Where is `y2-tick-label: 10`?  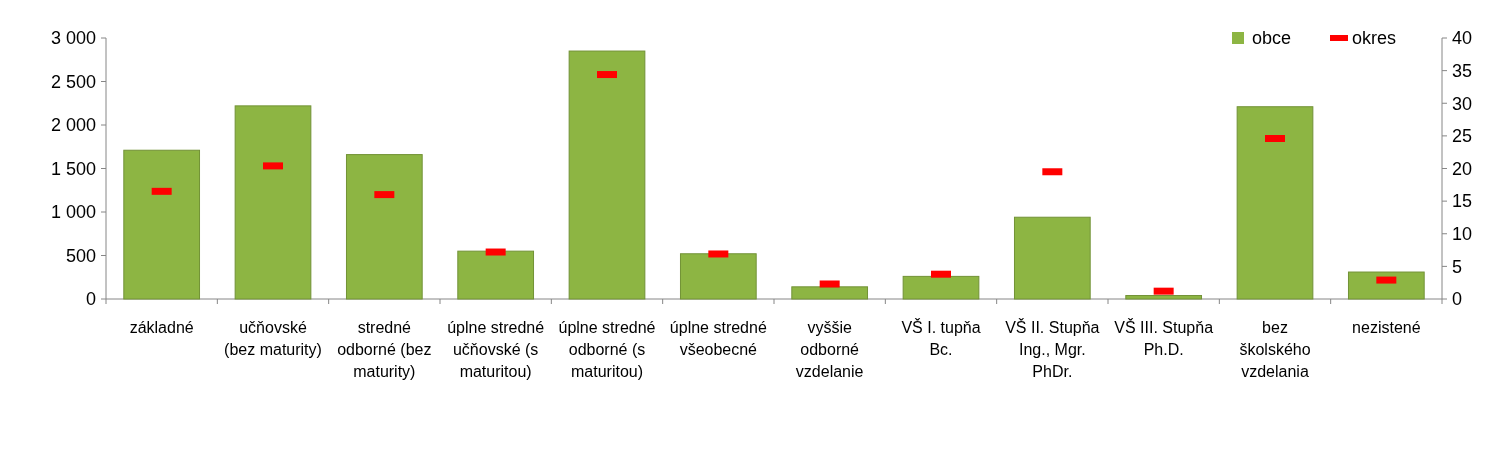
y2-tick-label: 10 is located at coordinates (1462, 234).